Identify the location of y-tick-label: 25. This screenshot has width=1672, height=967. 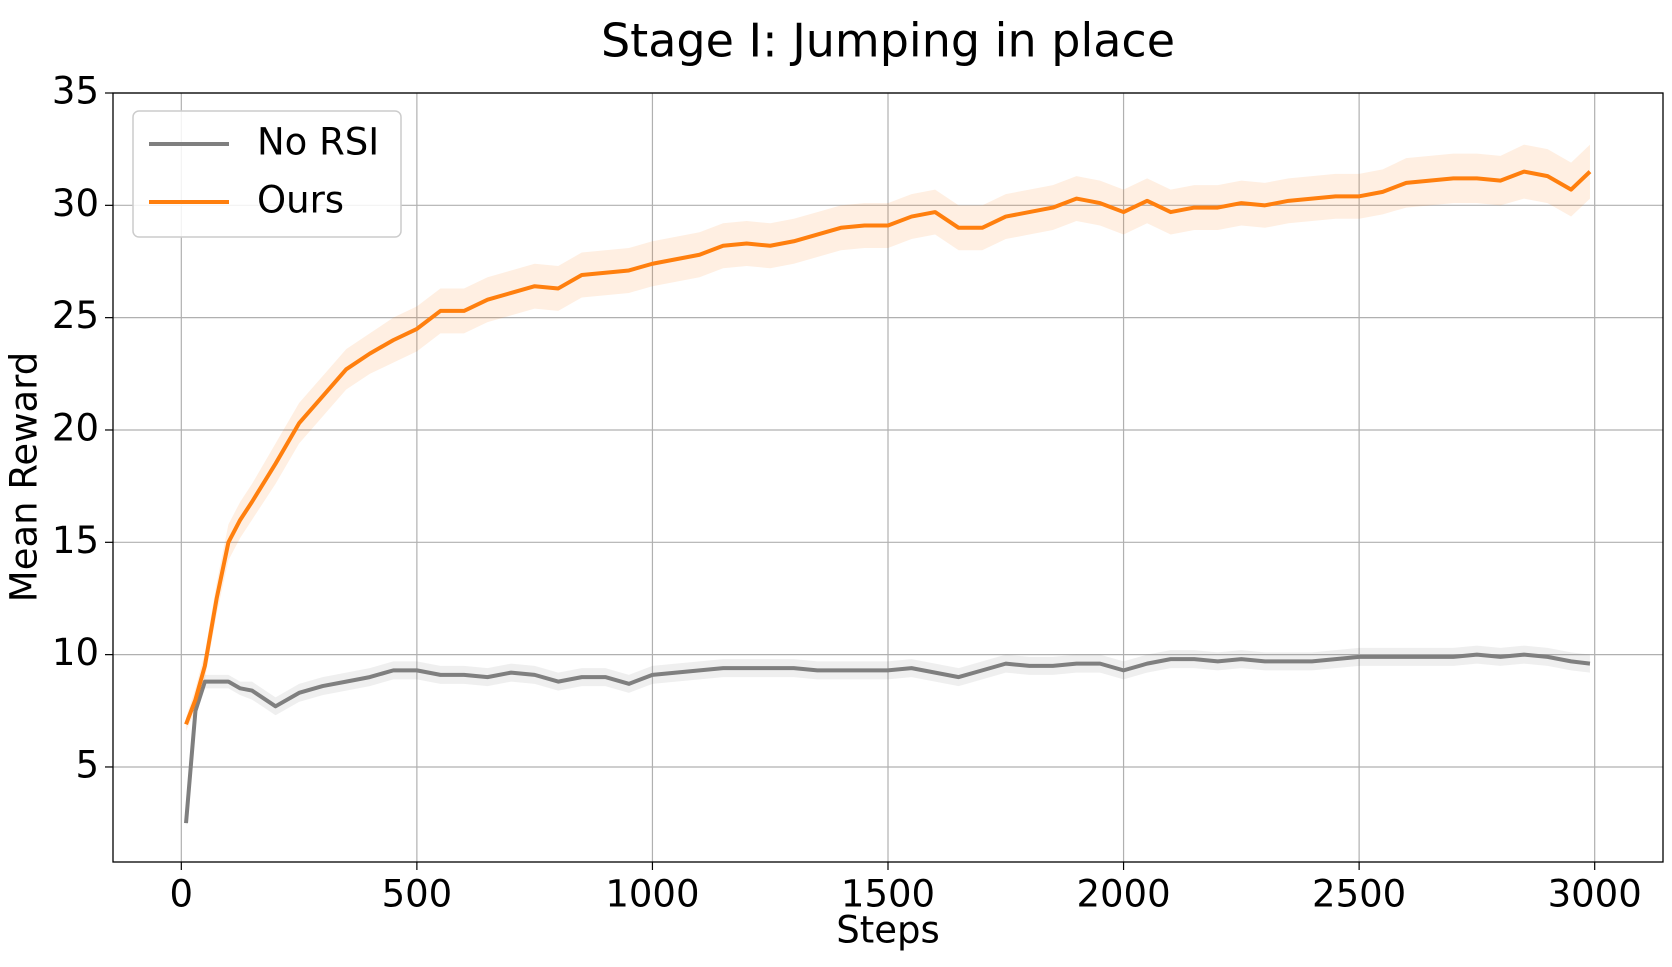
(75, 315).